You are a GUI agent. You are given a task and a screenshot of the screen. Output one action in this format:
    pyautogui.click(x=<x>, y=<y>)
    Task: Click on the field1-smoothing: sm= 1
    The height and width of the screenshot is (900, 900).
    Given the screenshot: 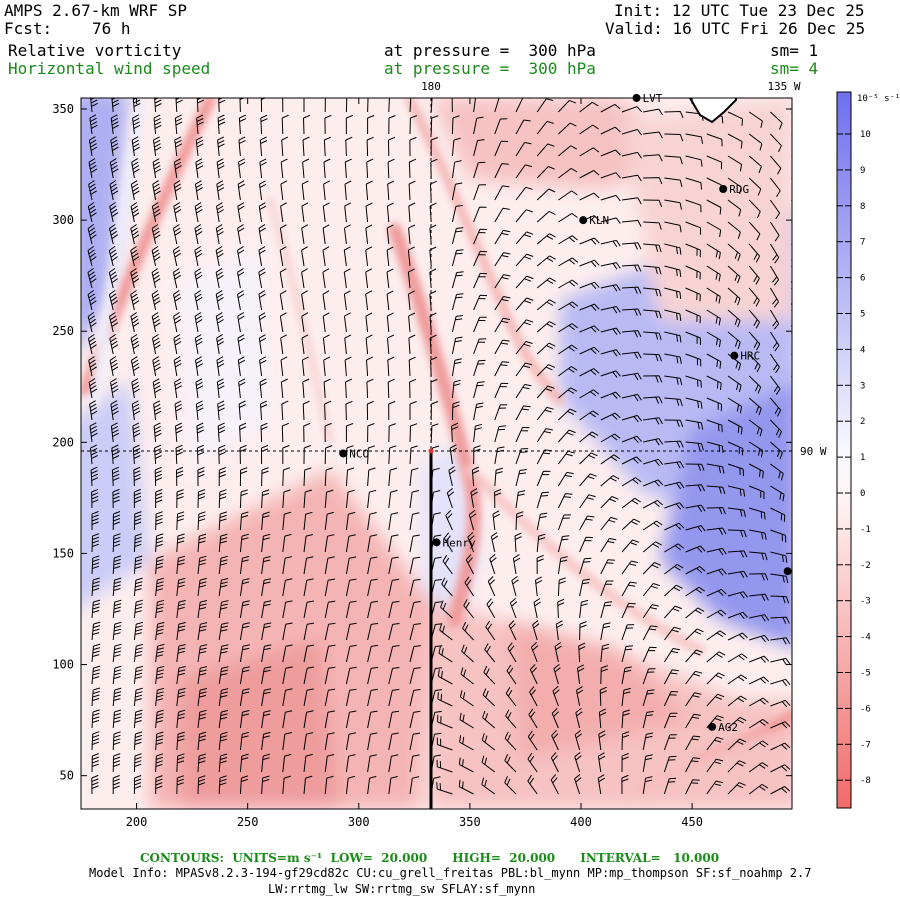 What is the action you would take?
    pyautogui.click(x=794, y=50)
    